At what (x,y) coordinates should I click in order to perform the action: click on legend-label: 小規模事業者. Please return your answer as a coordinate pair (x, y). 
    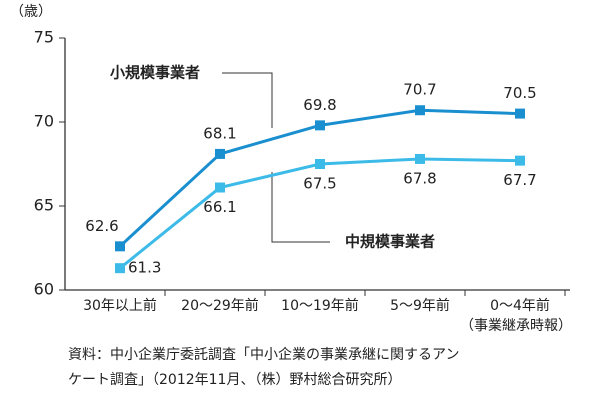
    Looking at the image, I should click on (155, 73).